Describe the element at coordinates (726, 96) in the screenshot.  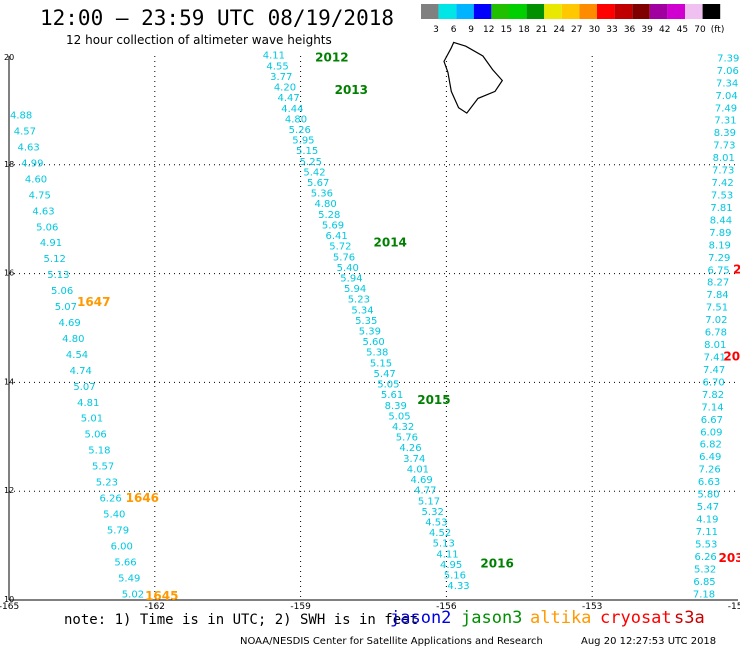
I see `wave-height-value: 7.04` at that location.